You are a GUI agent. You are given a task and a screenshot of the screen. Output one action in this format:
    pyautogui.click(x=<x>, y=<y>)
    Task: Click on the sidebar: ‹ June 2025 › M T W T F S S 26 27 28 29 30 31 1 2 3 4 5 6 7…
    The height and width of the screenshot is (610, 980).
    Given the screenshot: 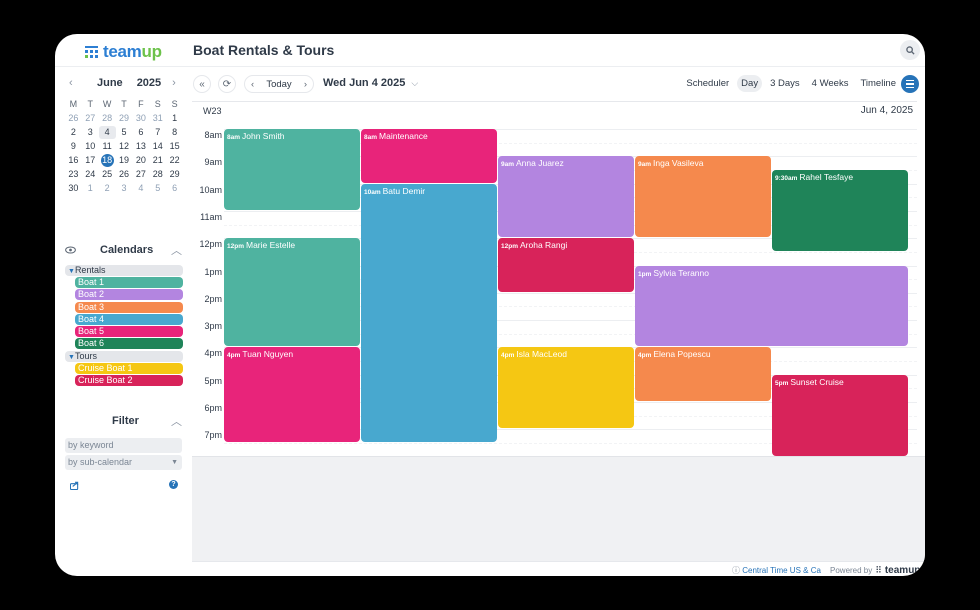 What is the action you would take?
    pyautogui.click(x=123, y=321)
    